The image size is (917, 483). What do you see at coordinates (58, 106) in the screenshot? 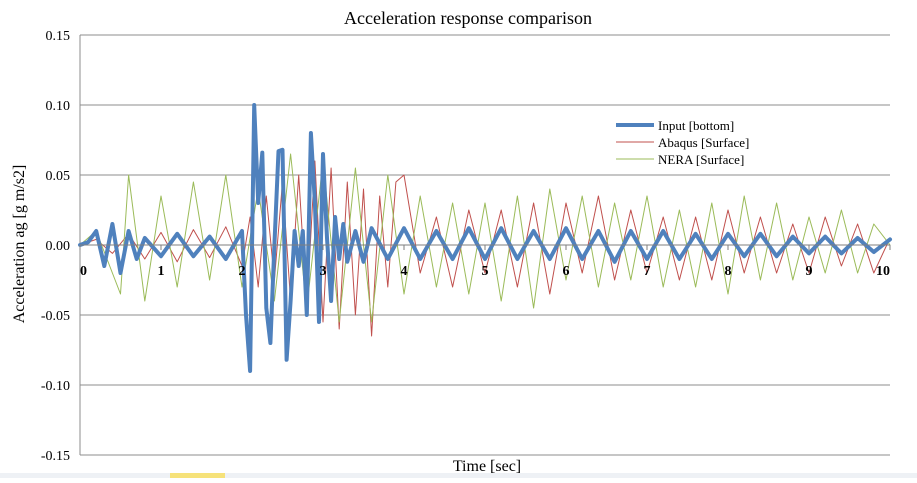
I see `y-tick-label: 0.10` at bounding box center [58, 106].